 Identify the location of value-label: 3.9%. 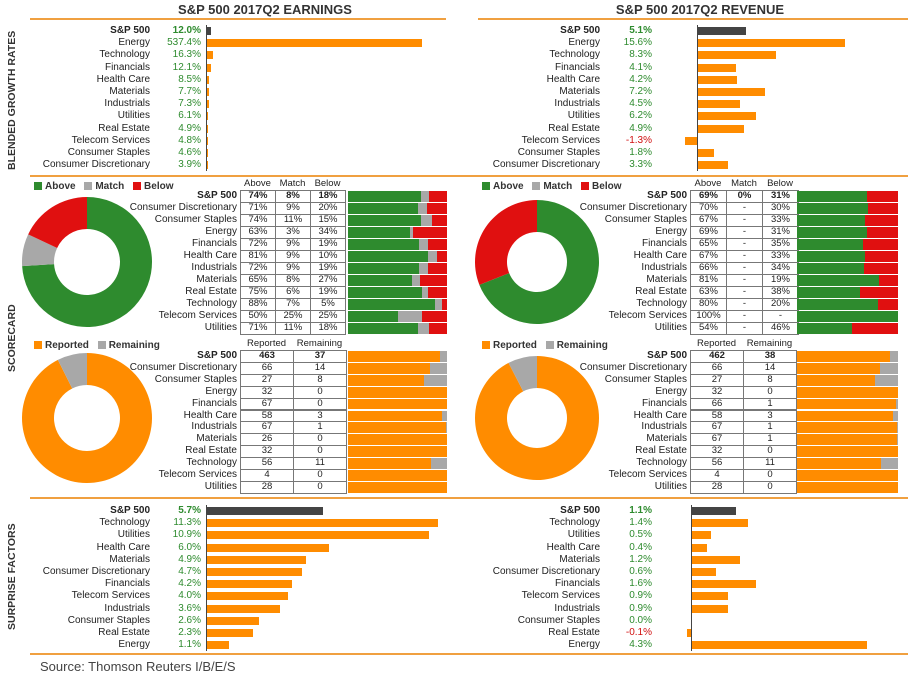
(189, 165).